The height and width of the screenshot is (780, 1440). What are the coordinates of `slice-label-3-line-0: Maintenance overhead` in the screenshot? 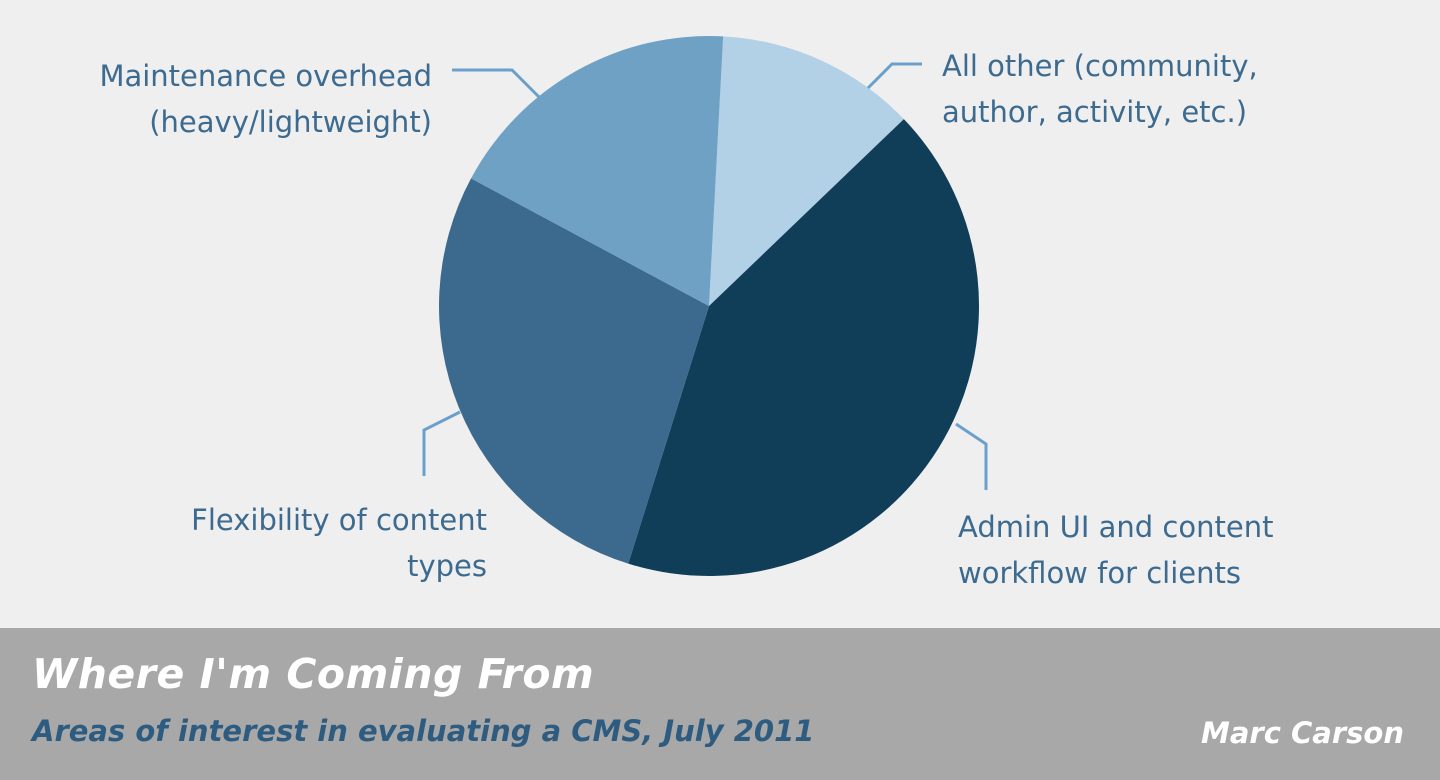 It's located at (265, 76).